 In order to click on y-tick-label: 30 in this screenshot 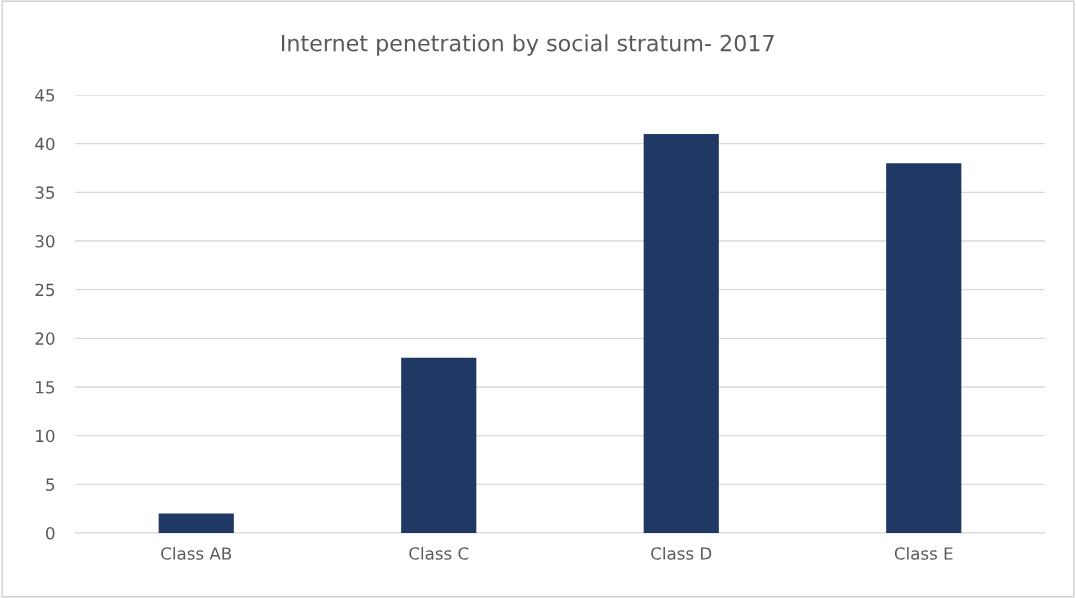, I will do `click(45, 241)`.